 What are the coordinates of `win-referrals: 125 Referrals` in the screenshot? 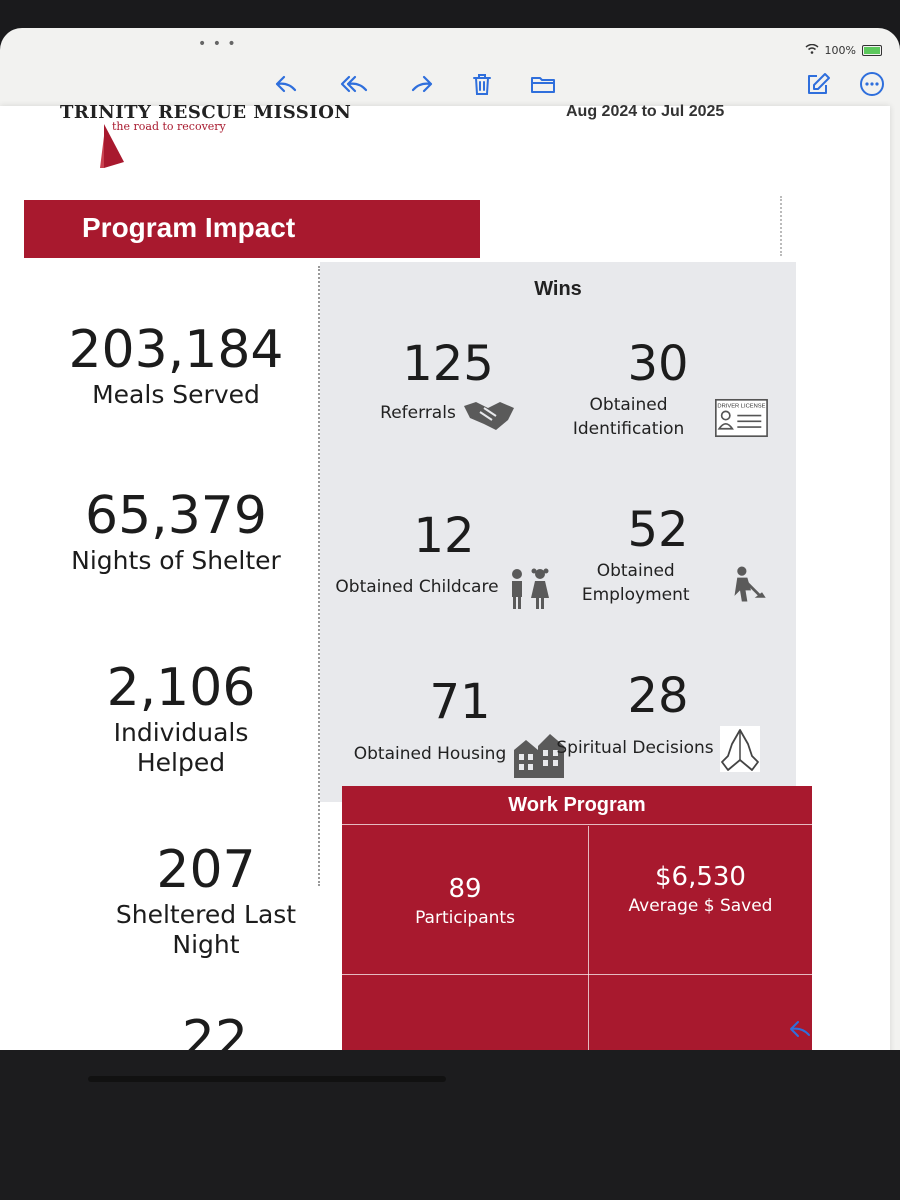 It's located at (448, 387).